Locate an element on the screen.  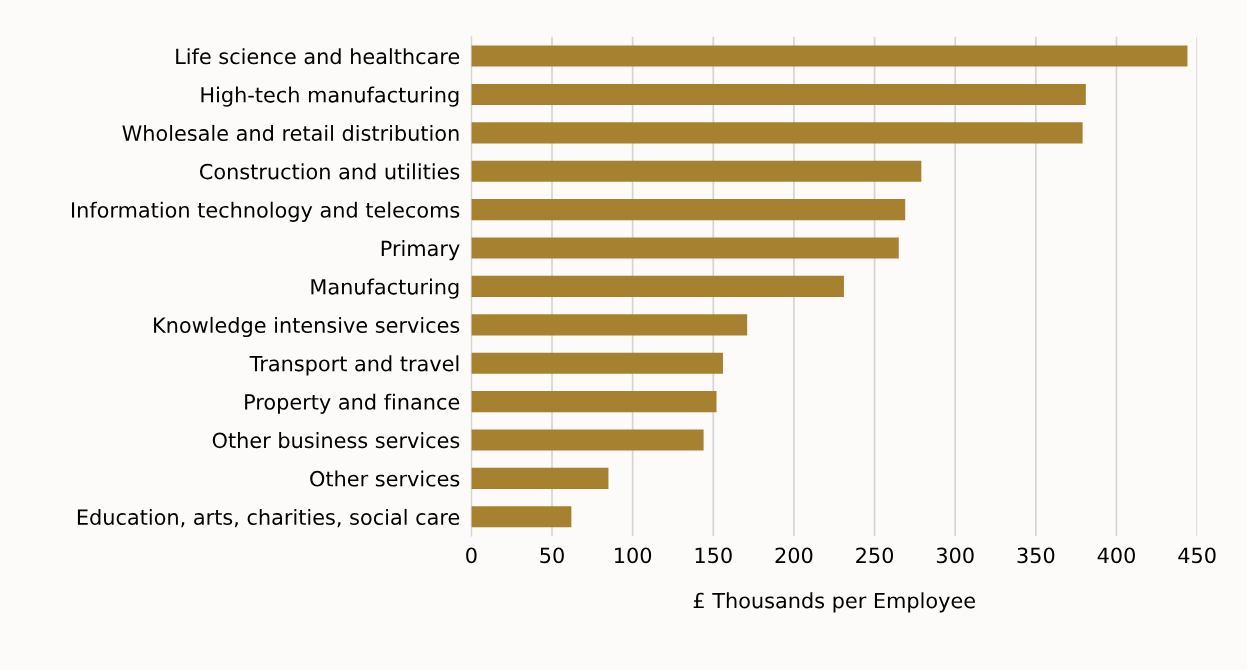
x-tick-label: 100 is located at coordinates (633, 555).